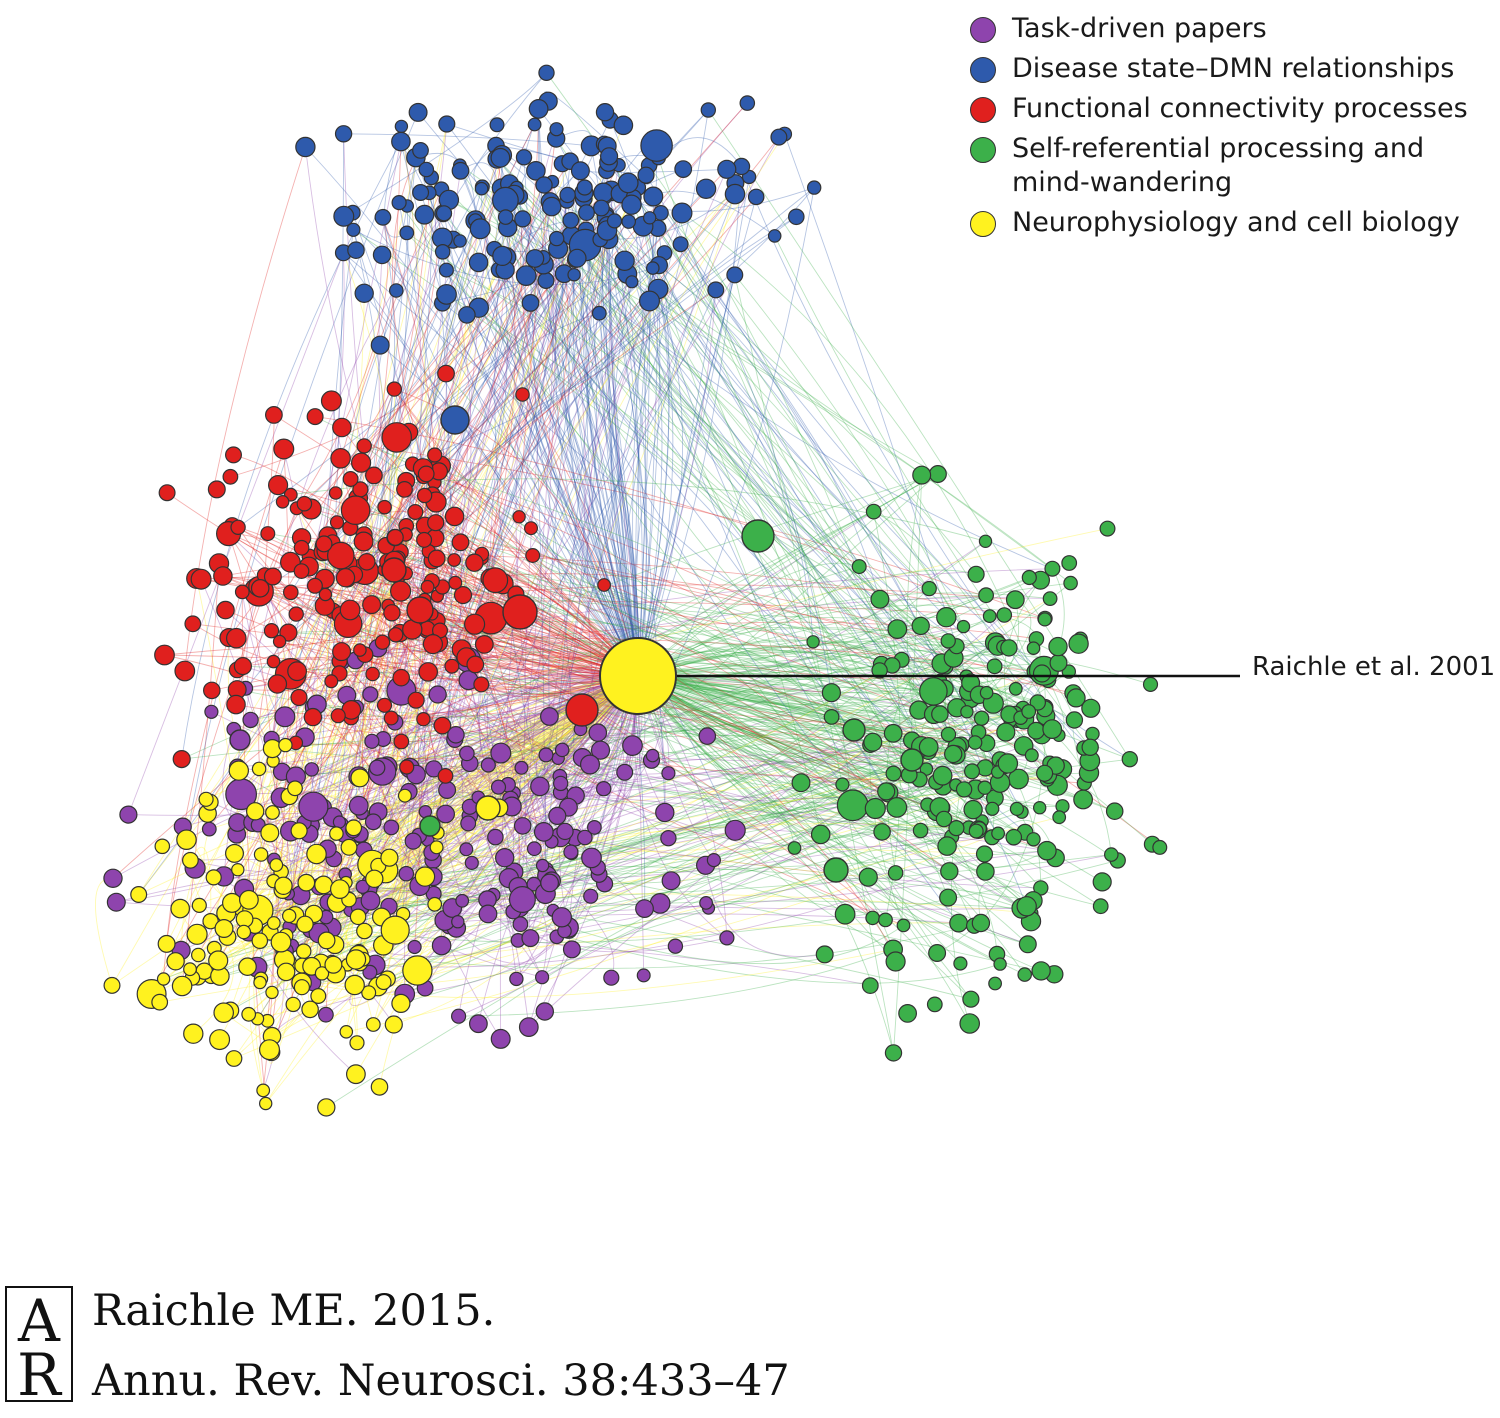 The width and height of the screenshot is (1500, 1418). Describe the element at coordinates (430, 826) in the screenshot. I see `network-node-large` at that location.